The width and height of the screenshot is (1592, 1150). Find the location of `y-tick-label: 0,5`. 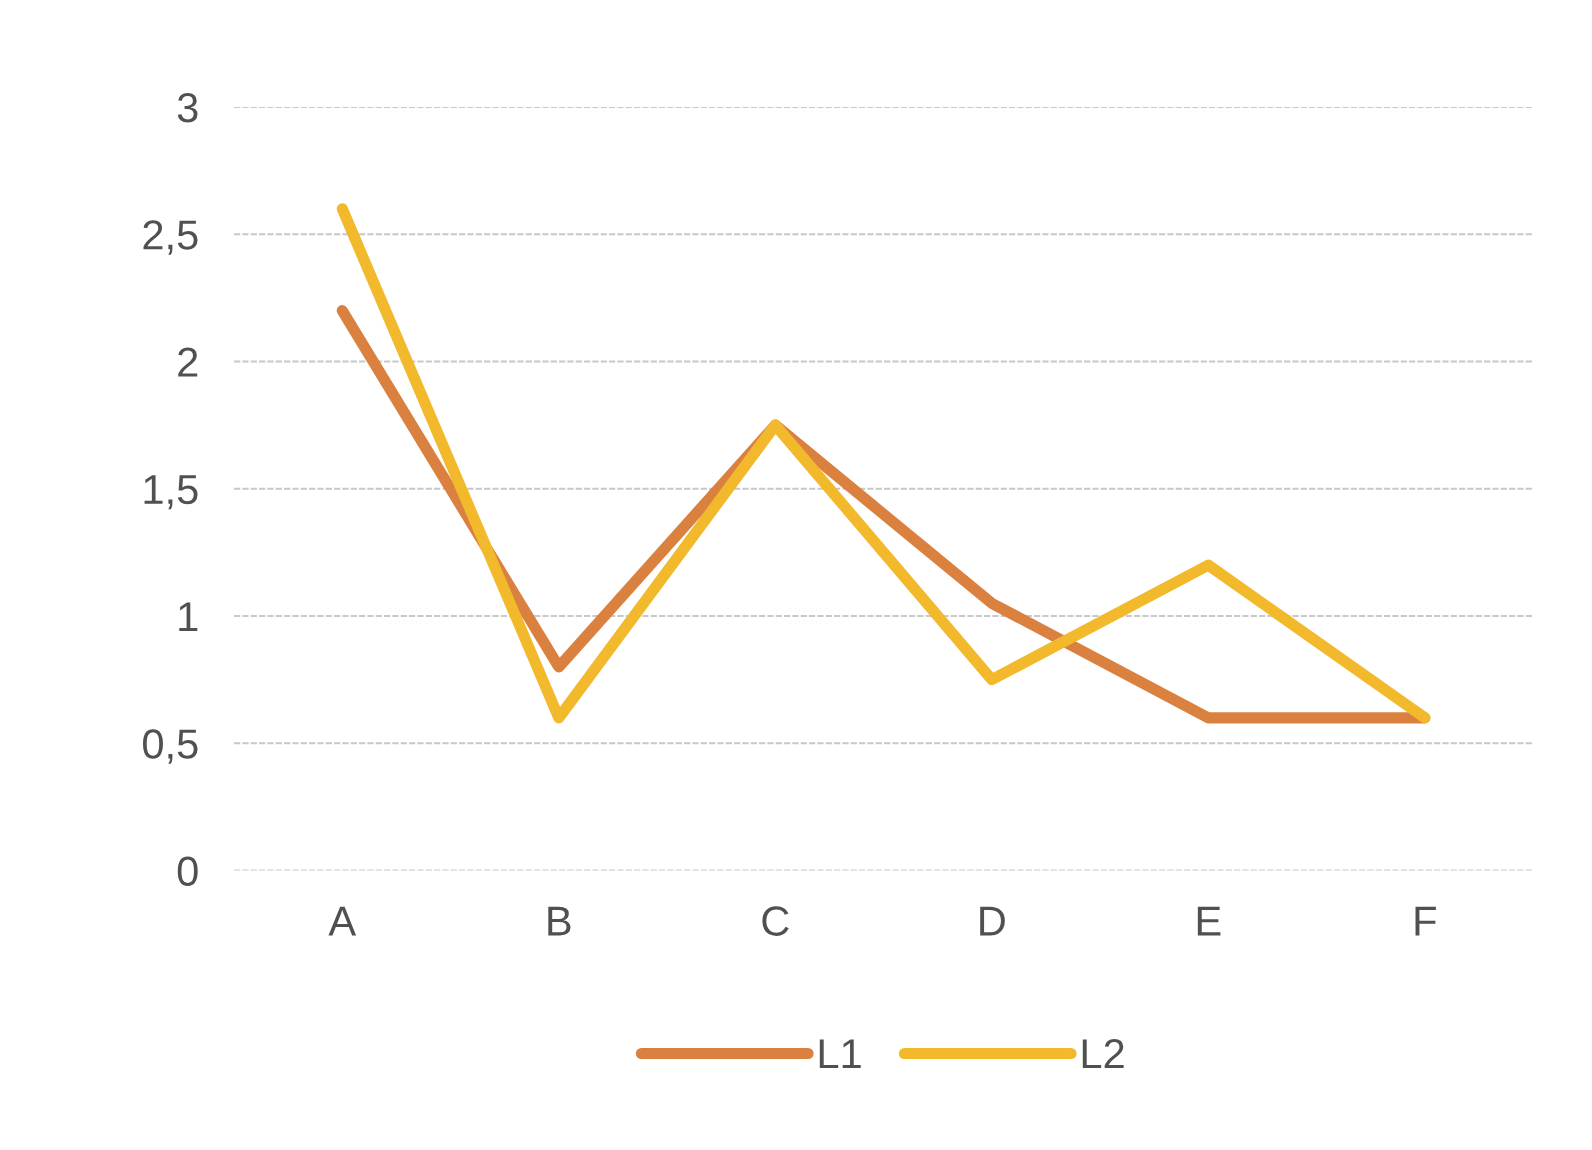

y-tick-label: 0,5 is located at coordinates (170, 746).